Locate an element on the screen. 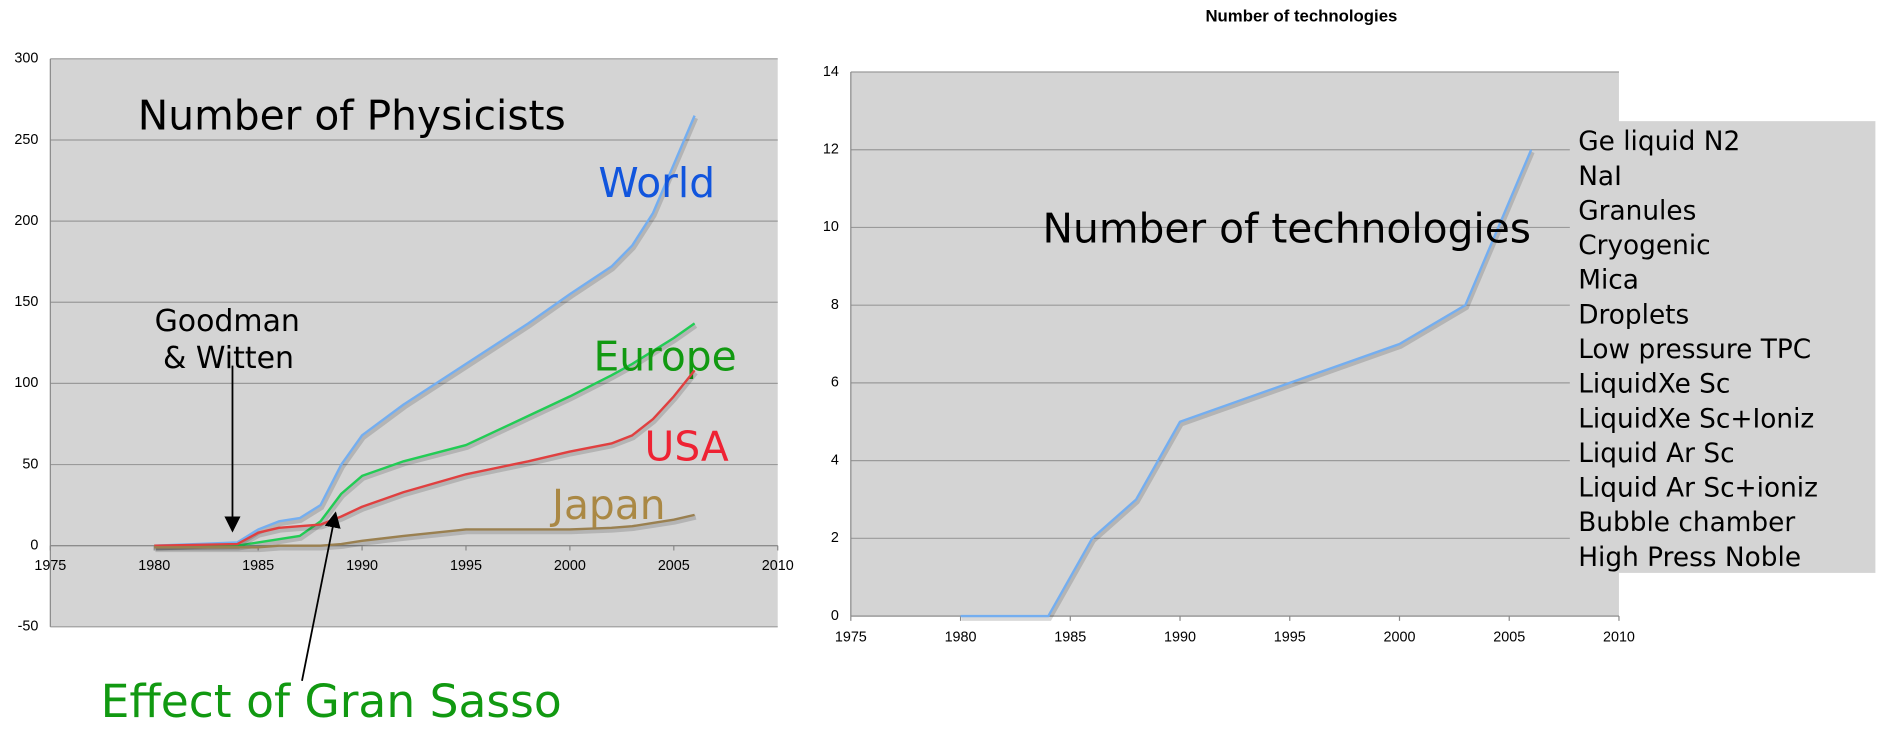  annotation: Number of technologies is located at coordinates (1287, 228).